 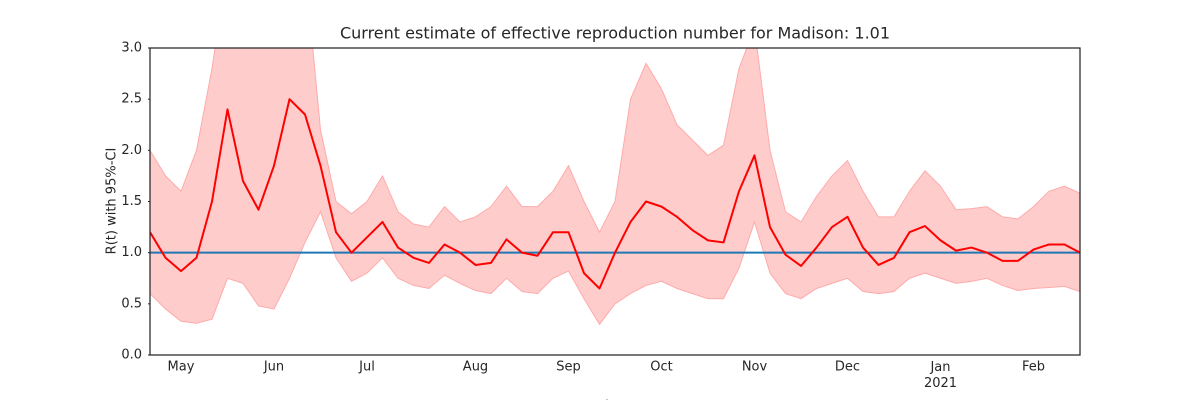 I want to click on y-tick-label: 1.5, so click(x=131, y=201).